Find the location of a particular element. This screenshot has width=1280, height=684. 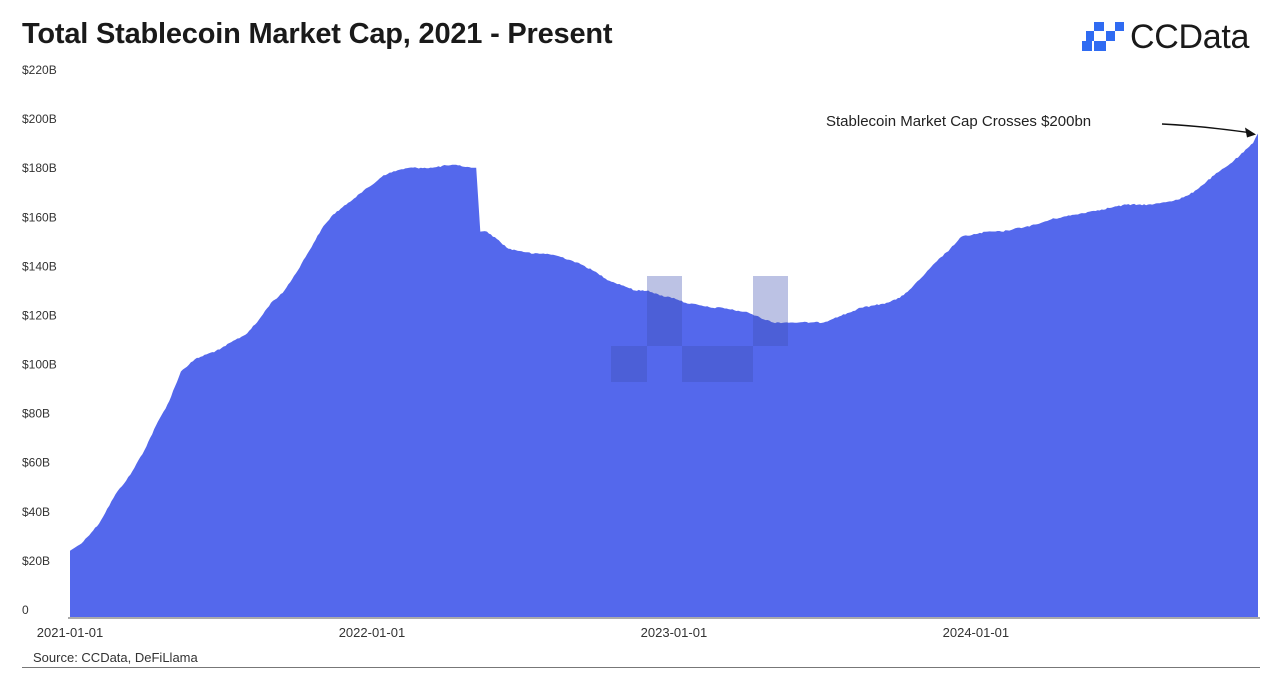

y-tick-label: $160B is located at coordinates (39, 217).